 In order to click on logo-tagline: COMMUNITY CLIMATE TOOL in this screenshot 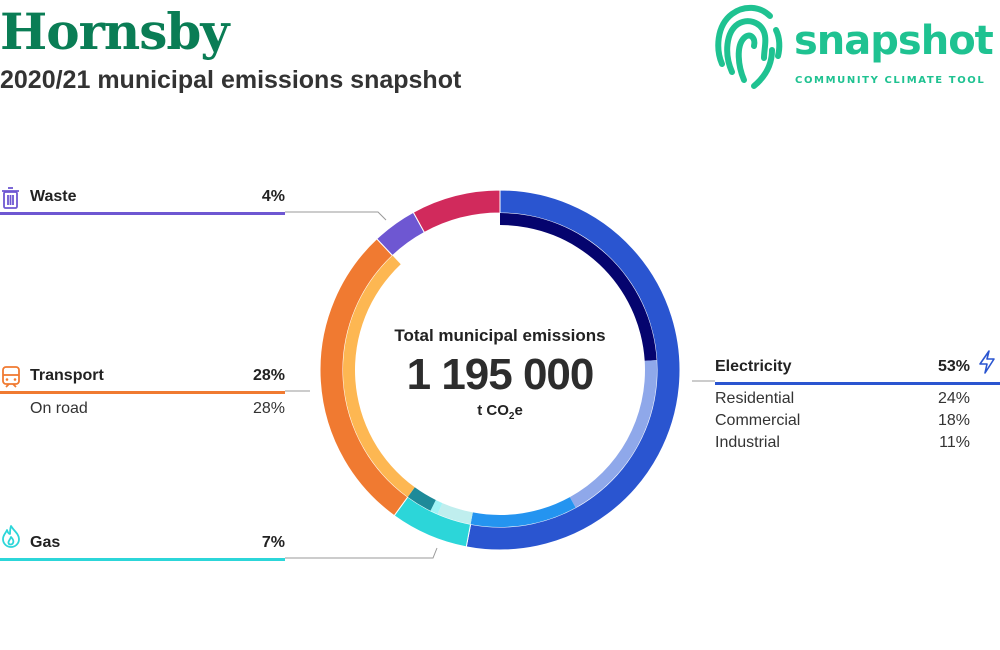, I will do `click(890, 80)`.